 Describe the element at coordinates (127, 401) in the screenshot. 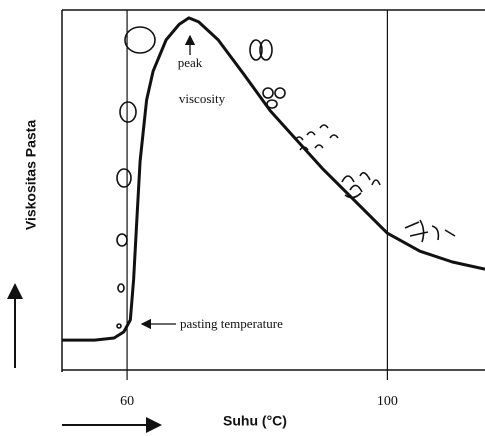

I see `x-tick-label: 60` at that location.